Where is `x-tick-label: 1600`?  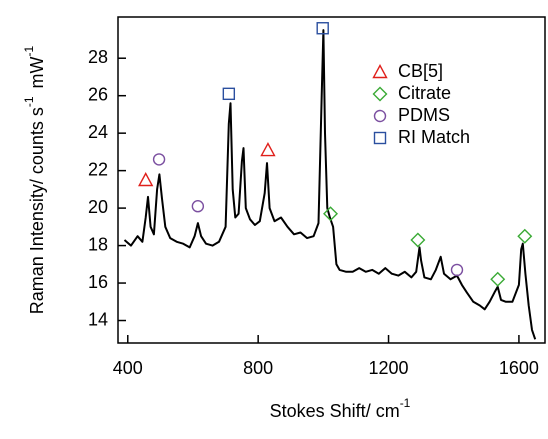 x-tick-label: 1600 is located at coordinates (519, 368).